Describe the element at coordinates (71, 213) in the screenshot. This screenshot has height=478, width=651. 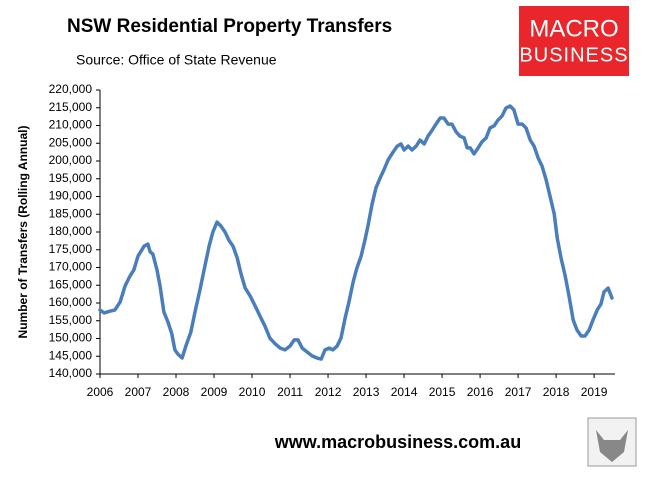
I see `y-tick-label: 185,000` at that location.